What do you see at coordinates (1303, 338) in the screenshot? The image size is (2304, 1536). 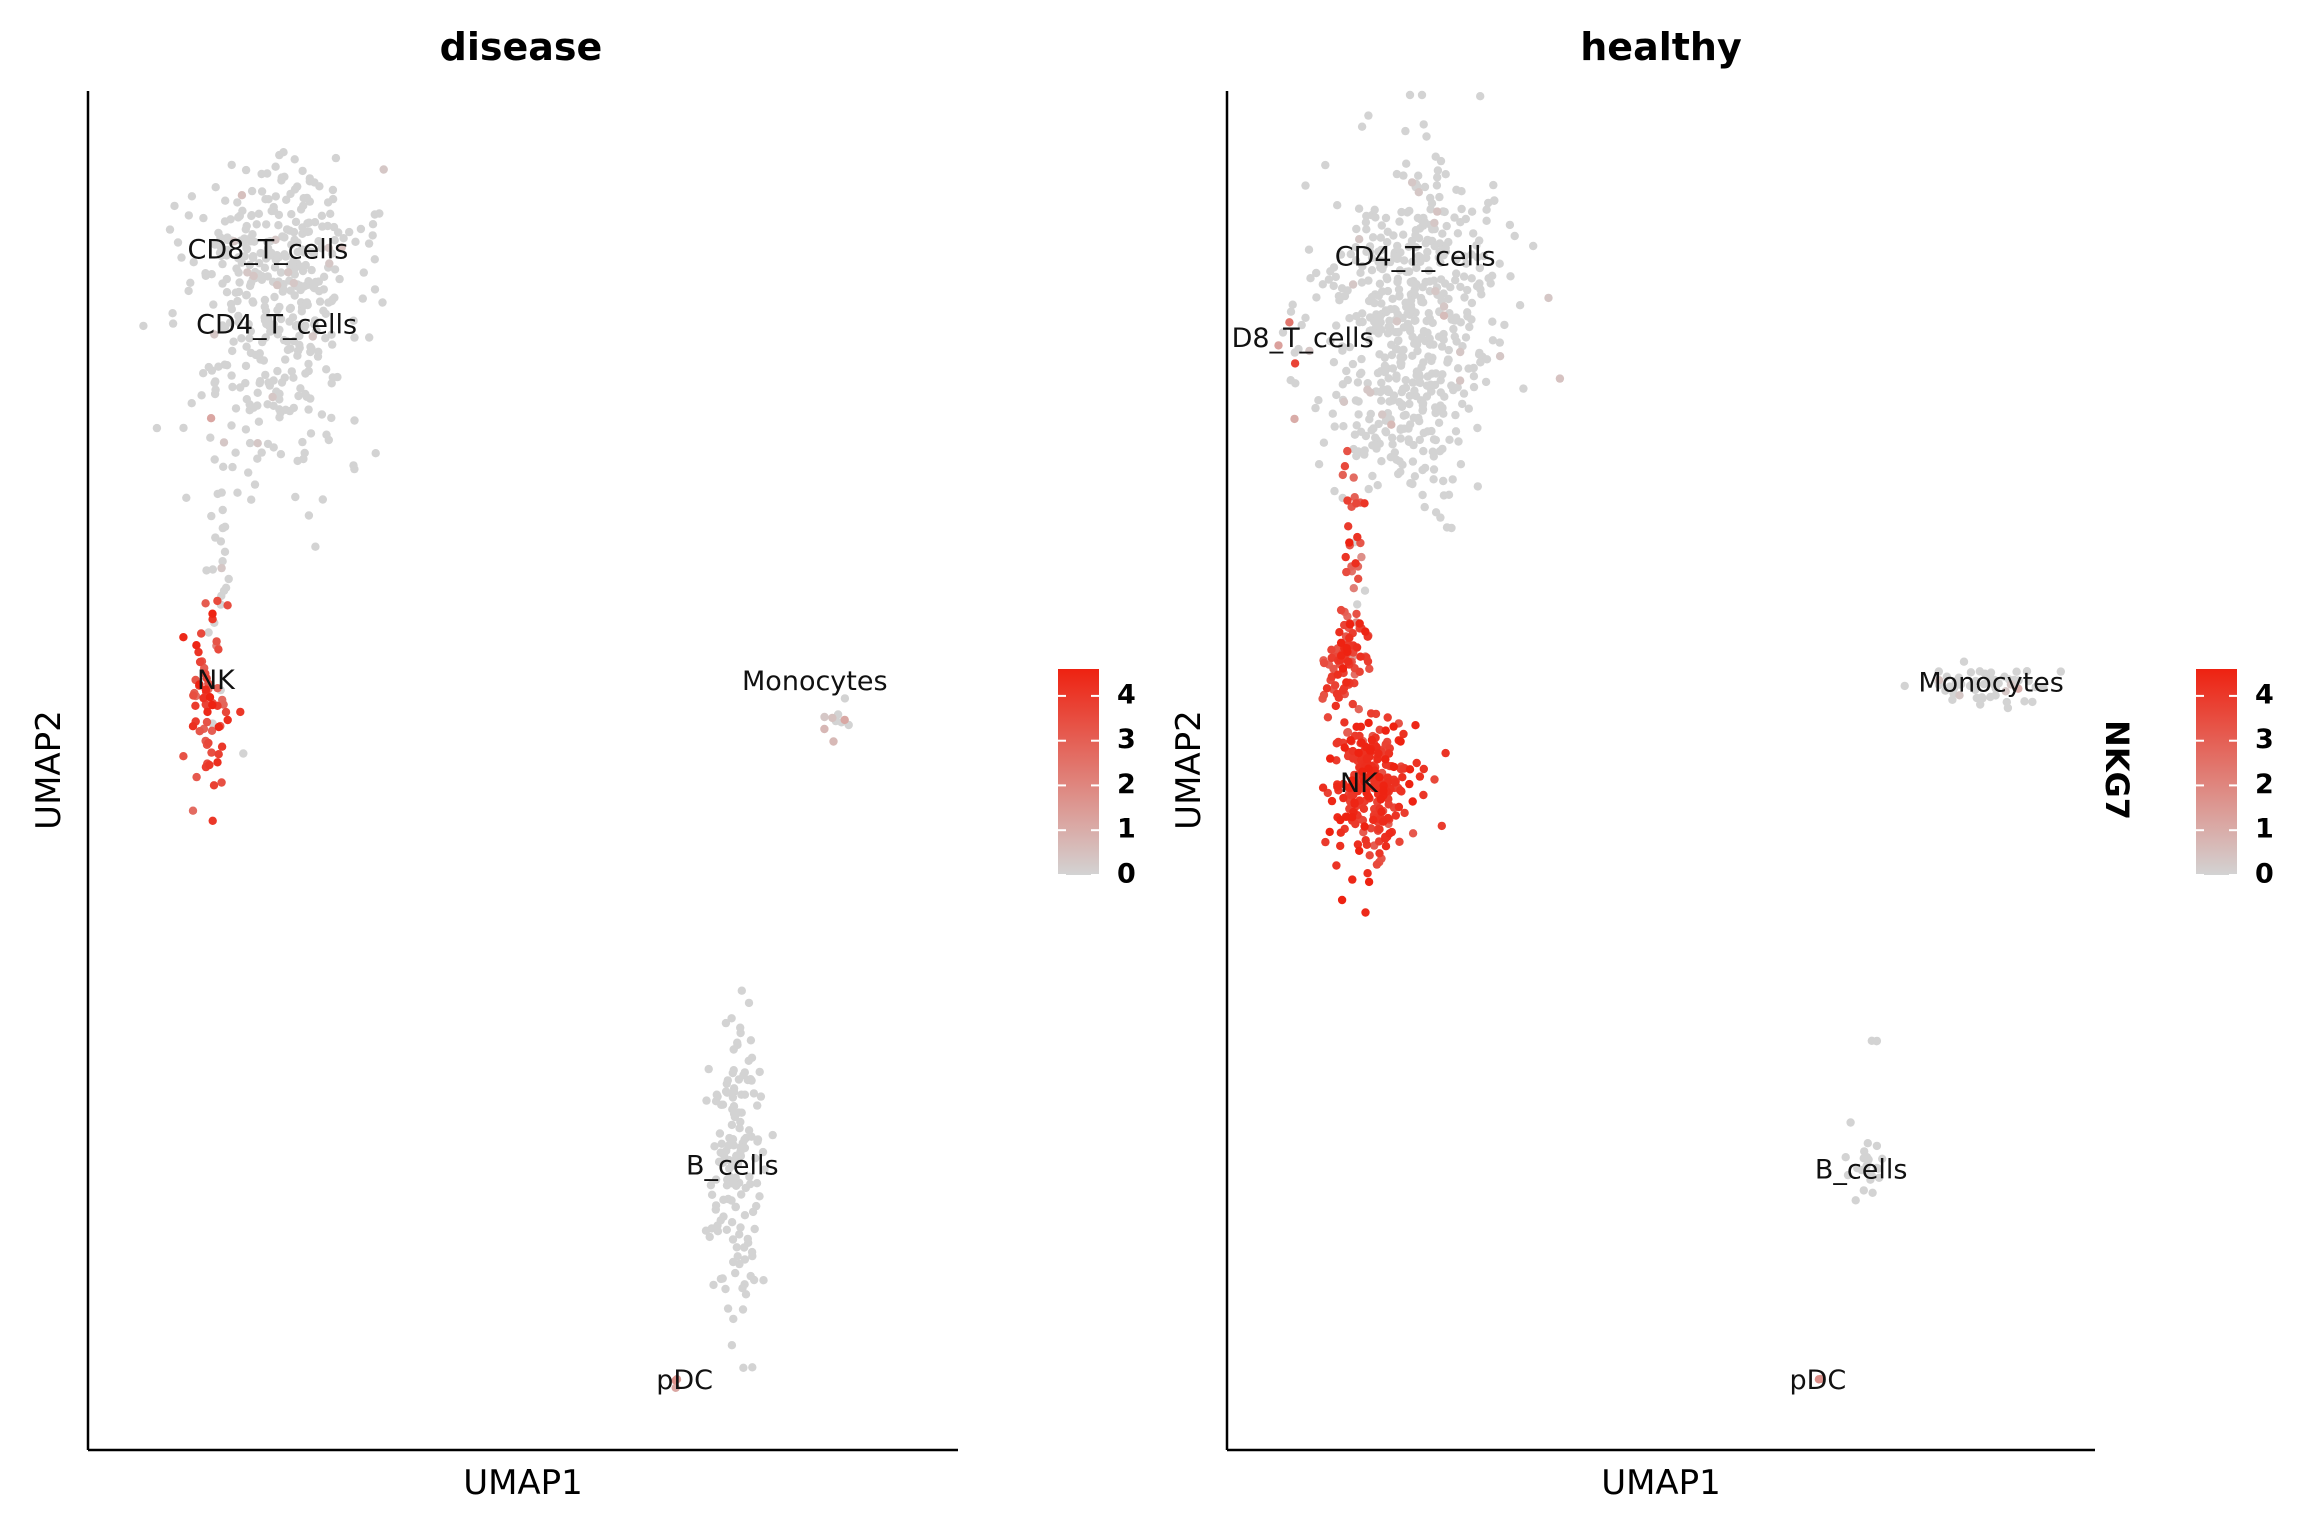 I see `cluster-label: D8_T_cells` at bounding box center [1303, 338].